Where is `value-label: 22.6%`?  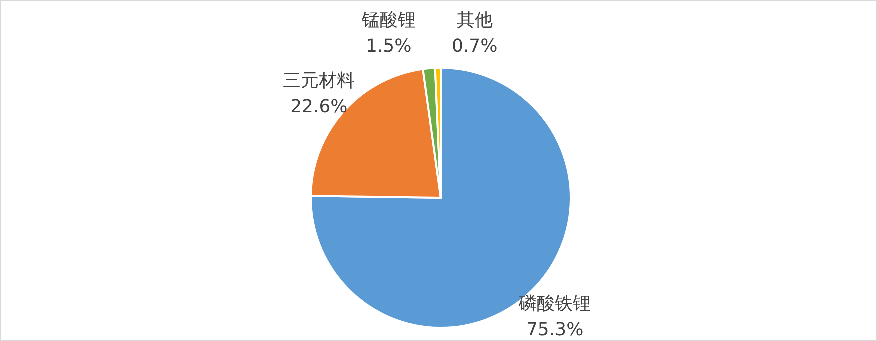
value-label: 22.6% is located at coordinates (319, 107).